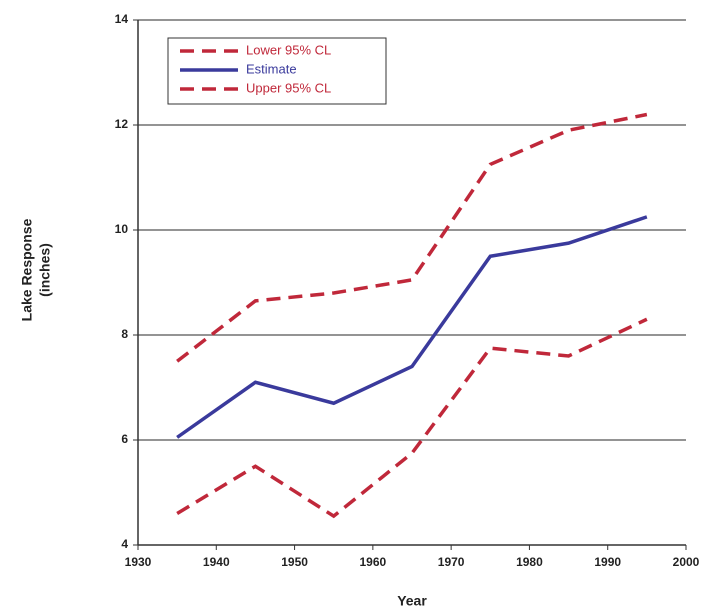 The height and width of the screenshot is (614, 707). What do you see at coordinates (216, 562) in the screenshot?
I see `x-tick-label: 1940` at bounding box center [216, 562].